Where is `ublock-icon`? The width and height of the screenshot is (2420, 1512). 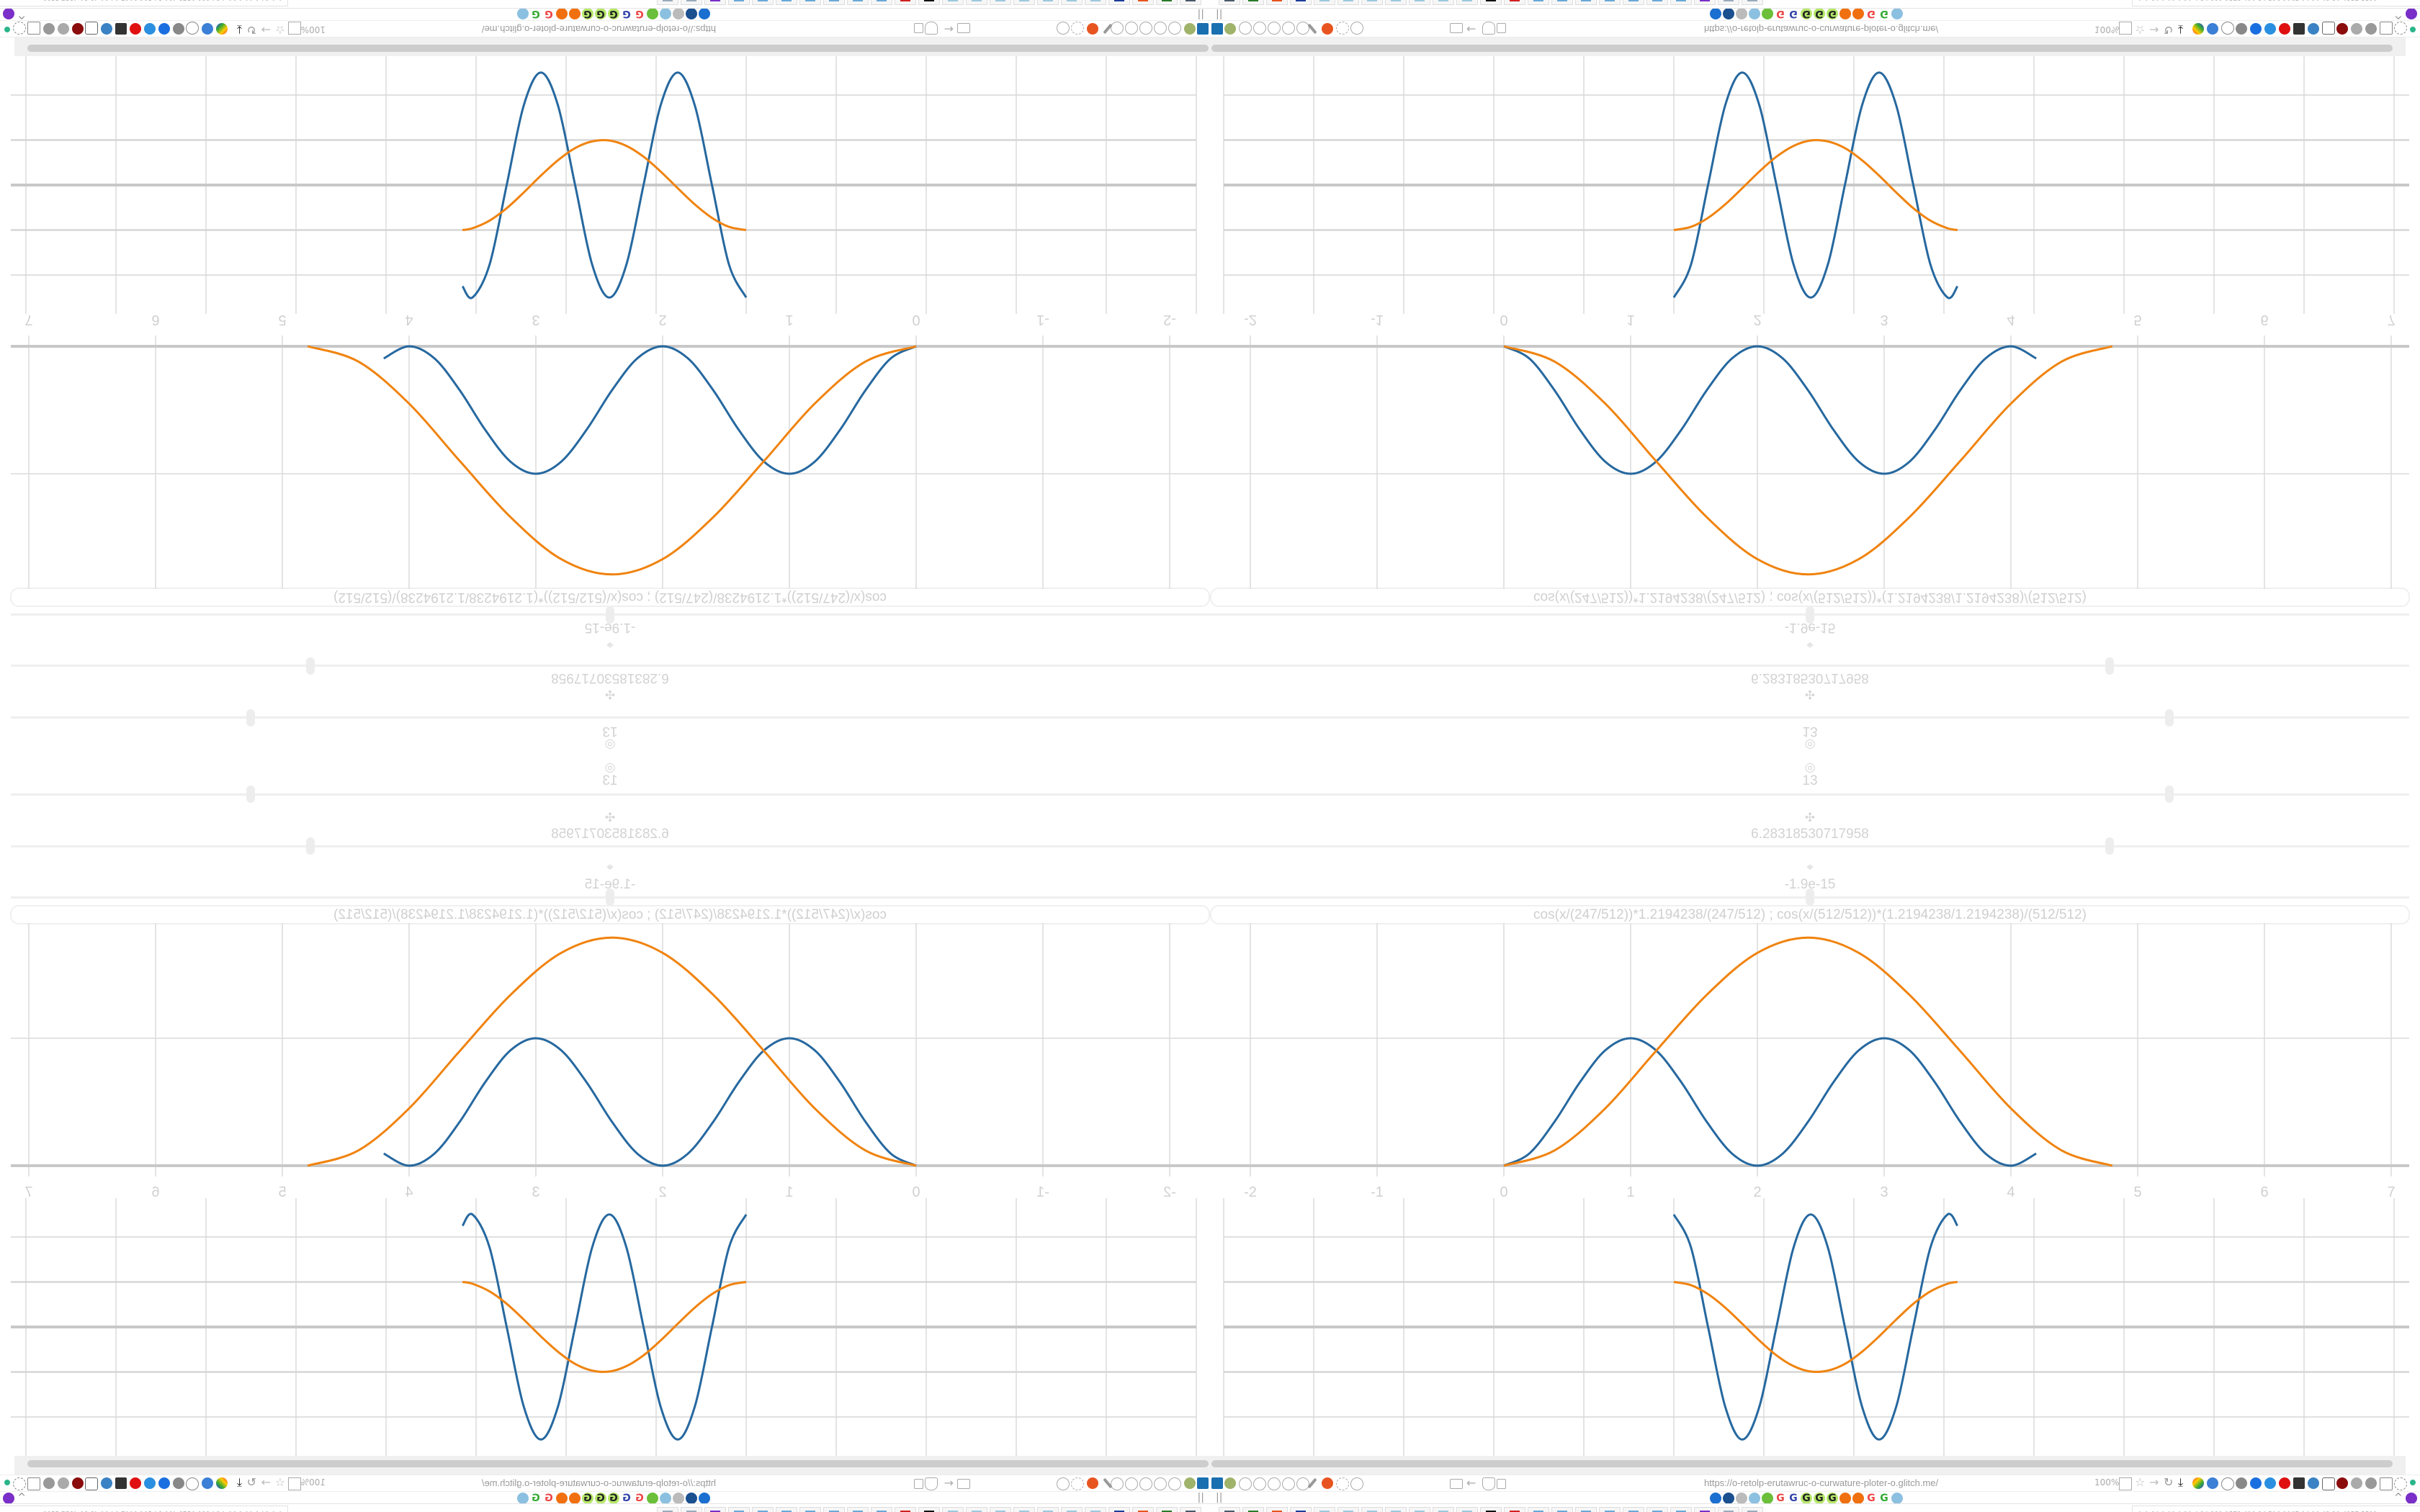 ublock-icon is located at coordinates (2342, 29).